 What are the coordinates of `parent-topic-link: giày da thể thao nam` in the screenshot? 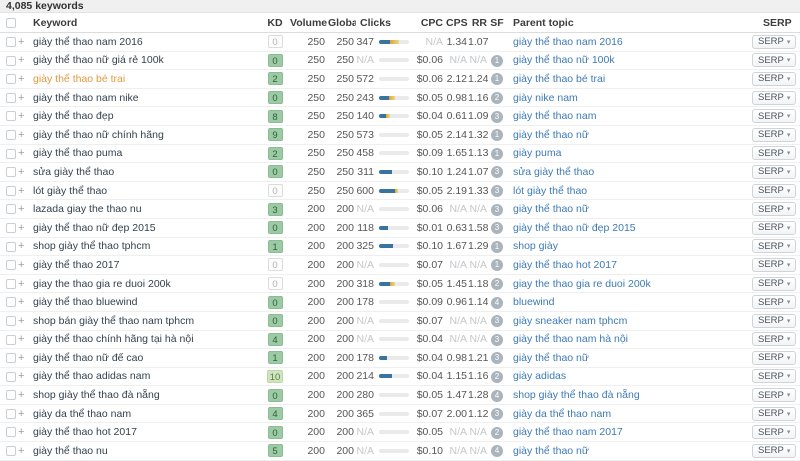 It's located at (562, 413).